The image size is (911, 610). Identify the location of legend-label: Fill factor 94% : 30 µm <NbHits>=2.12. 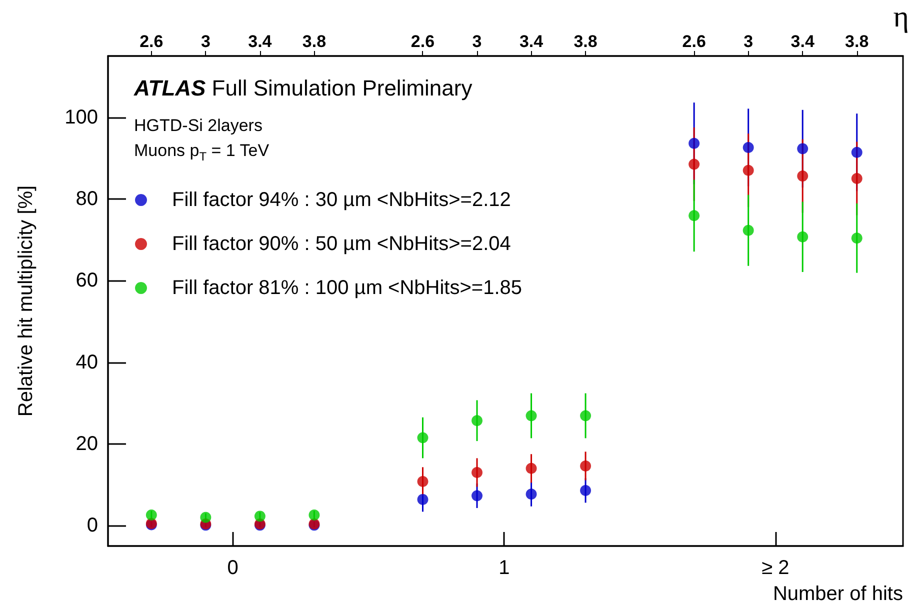
(341, 200).